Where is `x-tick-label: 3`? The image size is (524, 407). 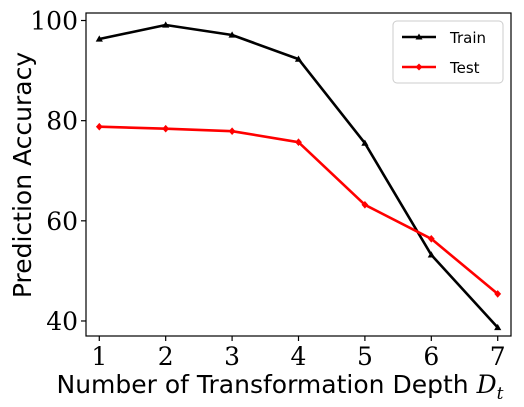 x-tick-label: 3 is located at coordinates (232, 356).